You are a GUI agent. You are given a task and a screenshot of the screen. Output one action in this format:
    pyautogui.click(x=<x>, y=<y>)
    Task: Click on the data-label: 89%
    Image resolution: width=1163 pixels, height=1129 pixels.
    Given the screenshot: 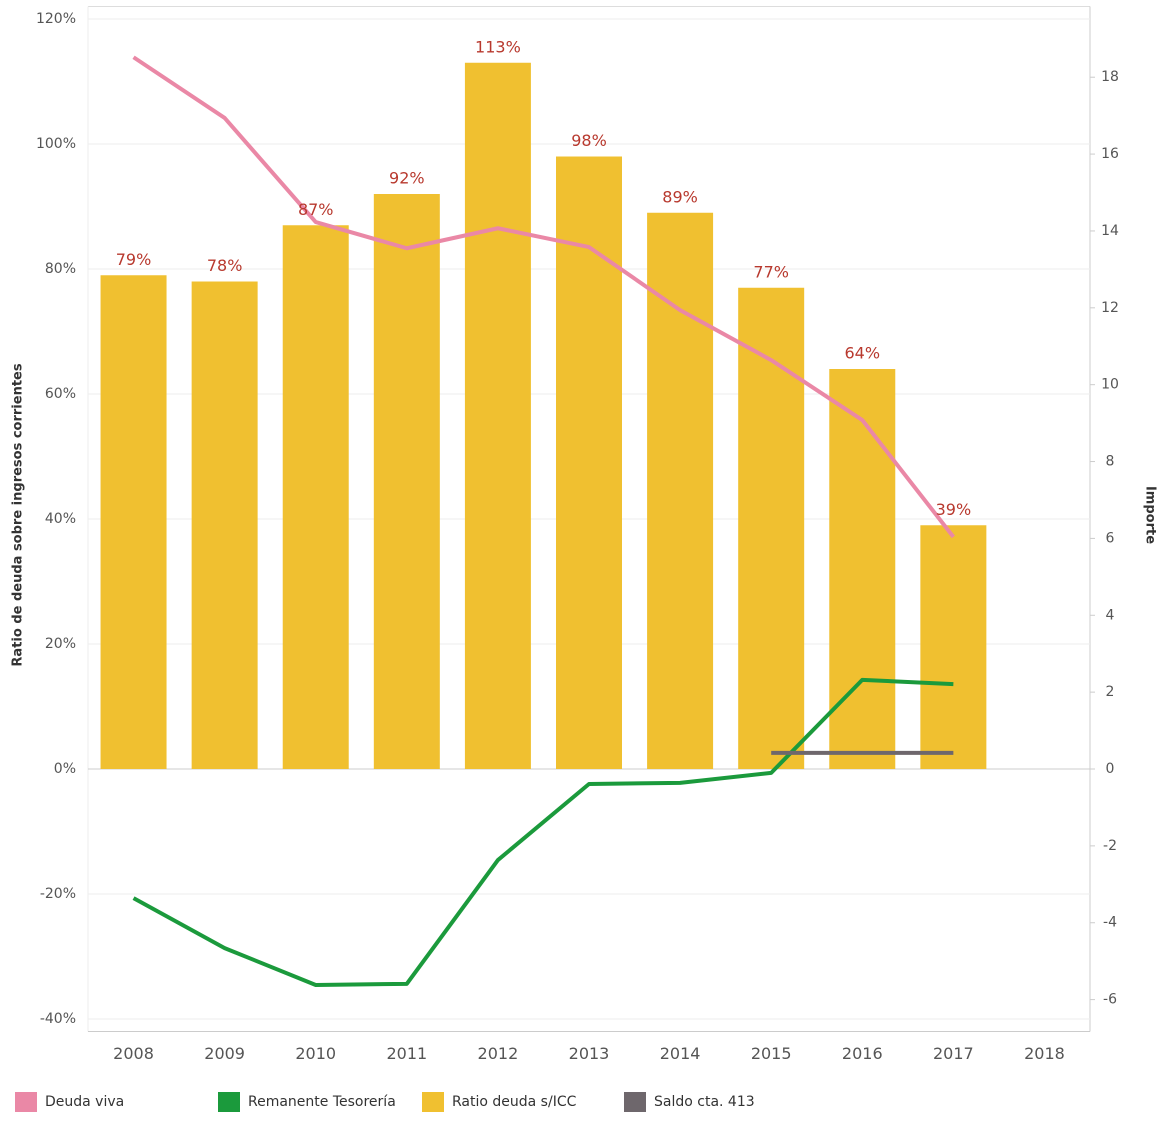 What is the action you would take?
    pyautogui.click(x=680, y=196)
    